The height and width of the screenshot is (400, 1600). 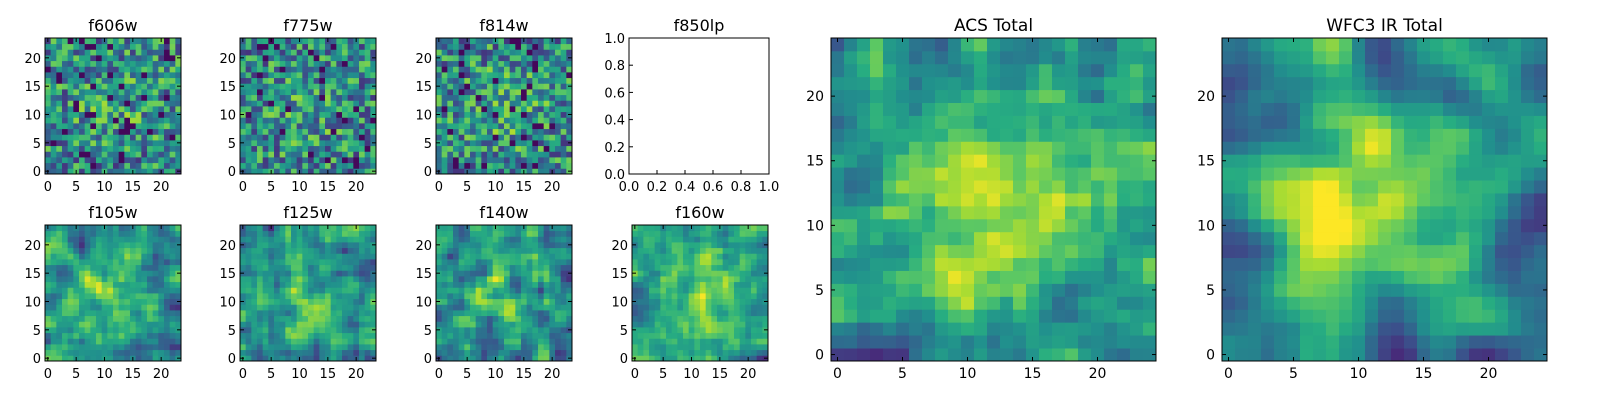 I want to click on x-tick-label: 10, so click(x=691, y=374).